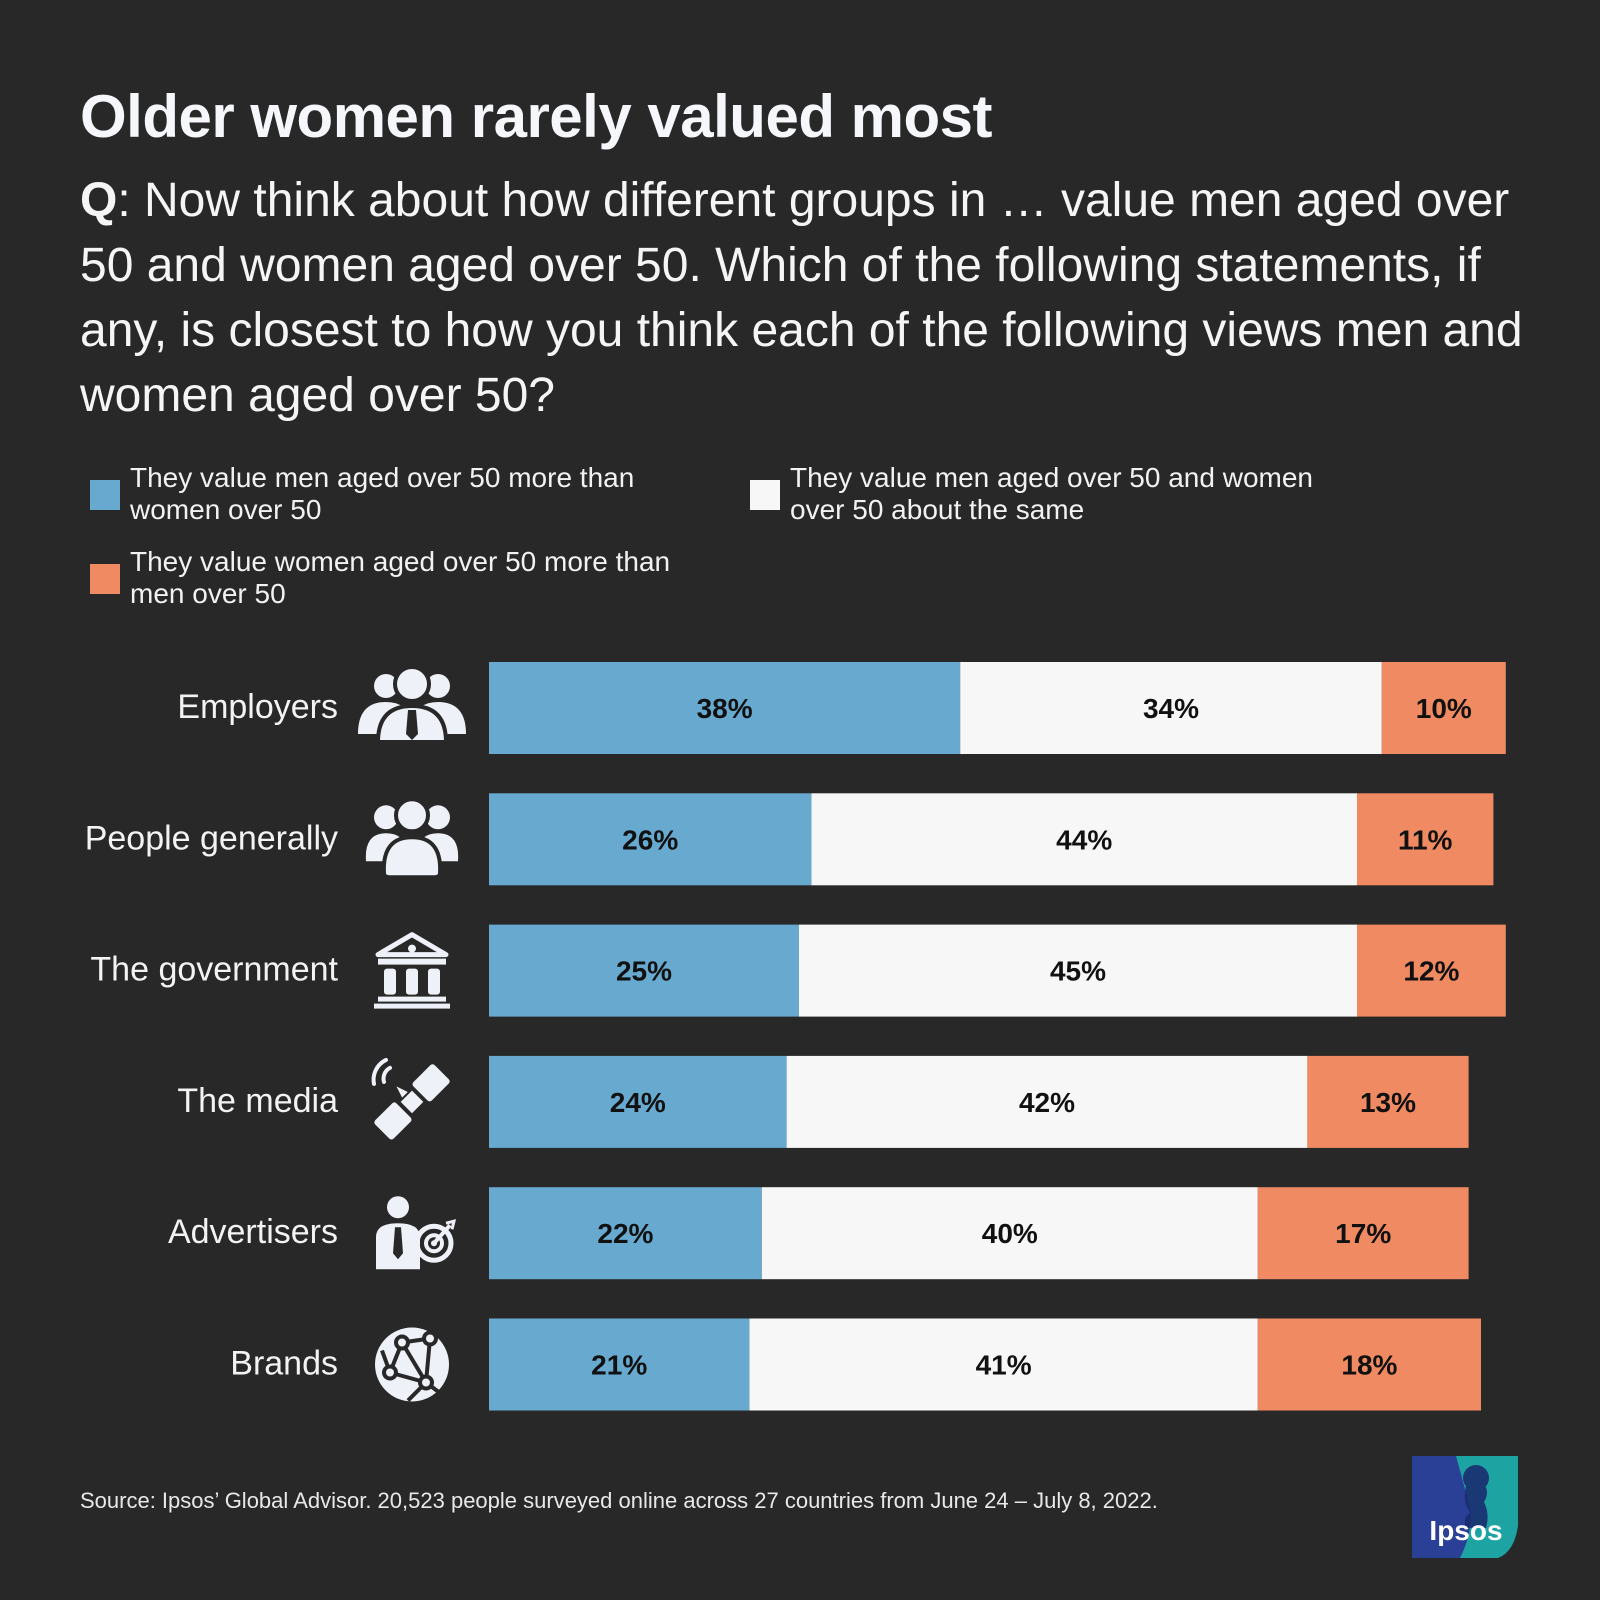  I want to click on satellite-icon, so click(410, 1098).